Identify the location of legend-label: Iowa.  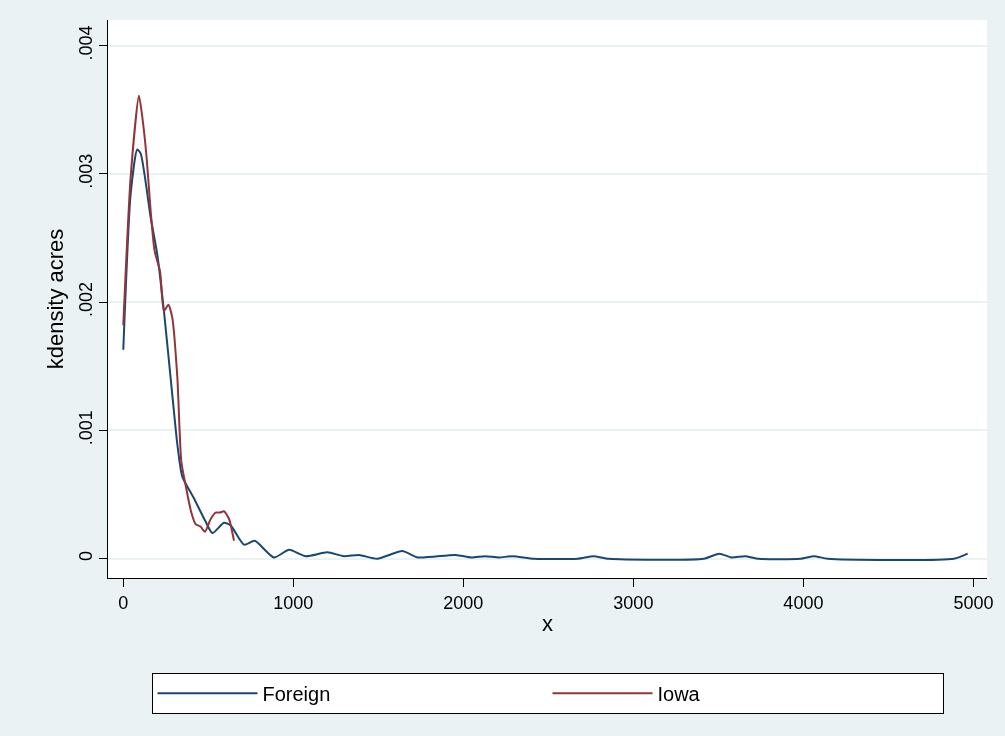
(679, 694).